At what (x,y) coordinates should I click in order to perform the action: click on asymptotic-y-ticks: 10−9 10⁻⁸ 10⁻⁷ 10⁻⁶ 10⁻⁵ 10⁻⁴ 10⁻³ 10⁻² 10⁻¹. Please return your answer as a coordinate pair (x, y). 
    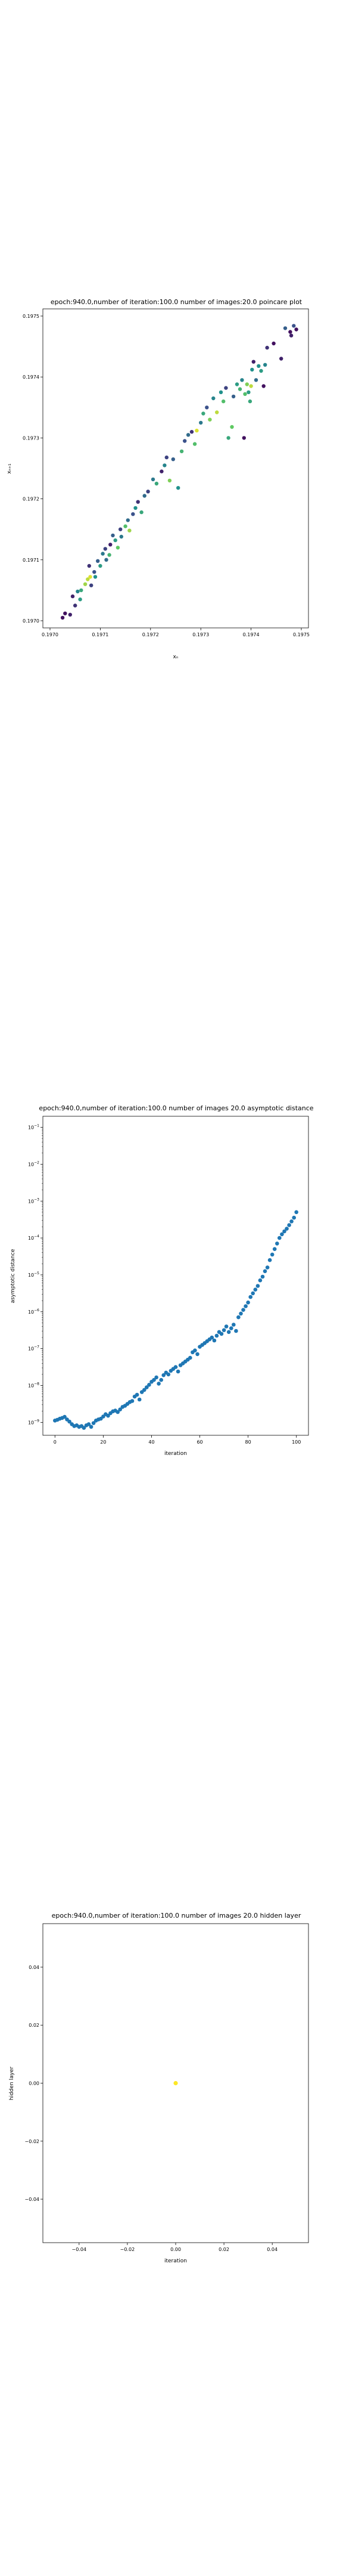
    Looking at the image, I should click on (36, 1274).